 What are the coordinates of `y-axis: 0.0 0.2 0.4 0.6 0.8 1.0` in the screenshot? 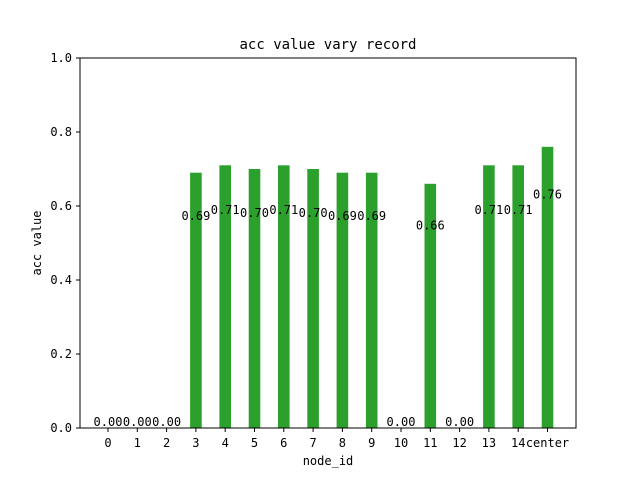 It's located at (65, 243).